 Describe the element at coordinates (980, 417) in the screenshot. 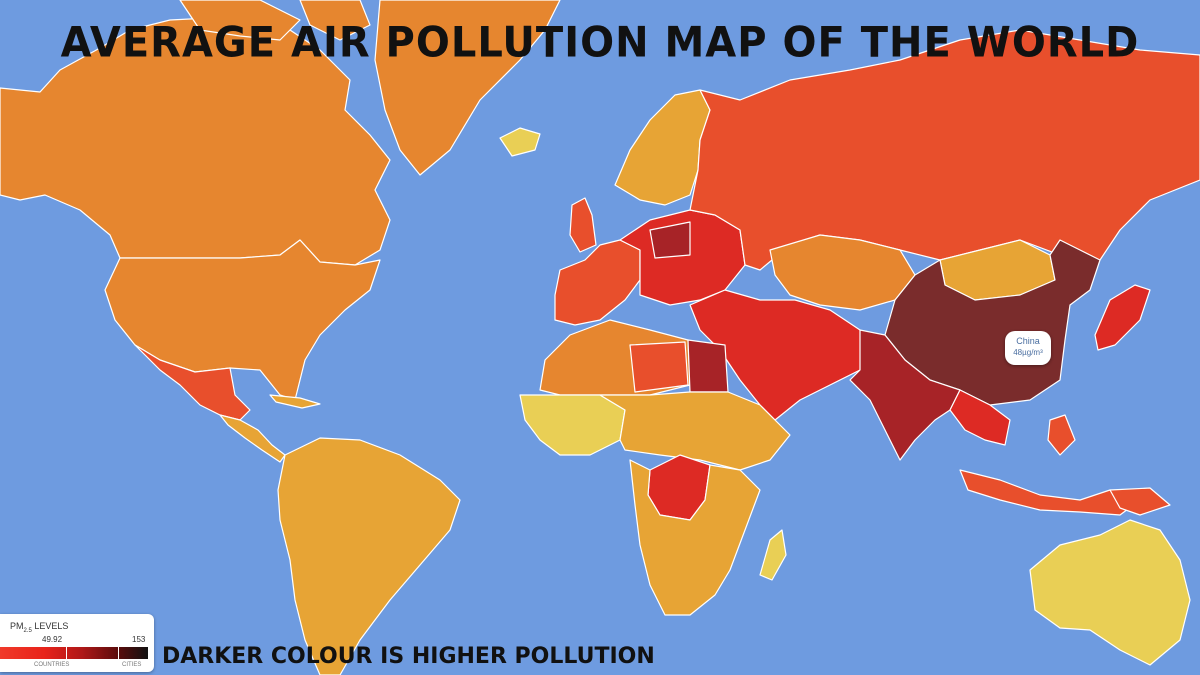

I see `region-southeast-asia` at that location.